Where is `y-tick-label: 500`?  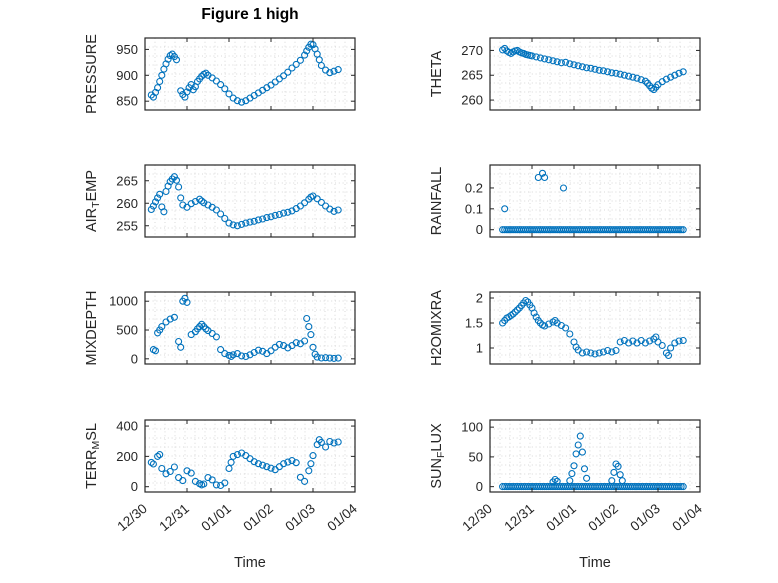
y-tick-label: 500 is located at coordinates (127, 330).